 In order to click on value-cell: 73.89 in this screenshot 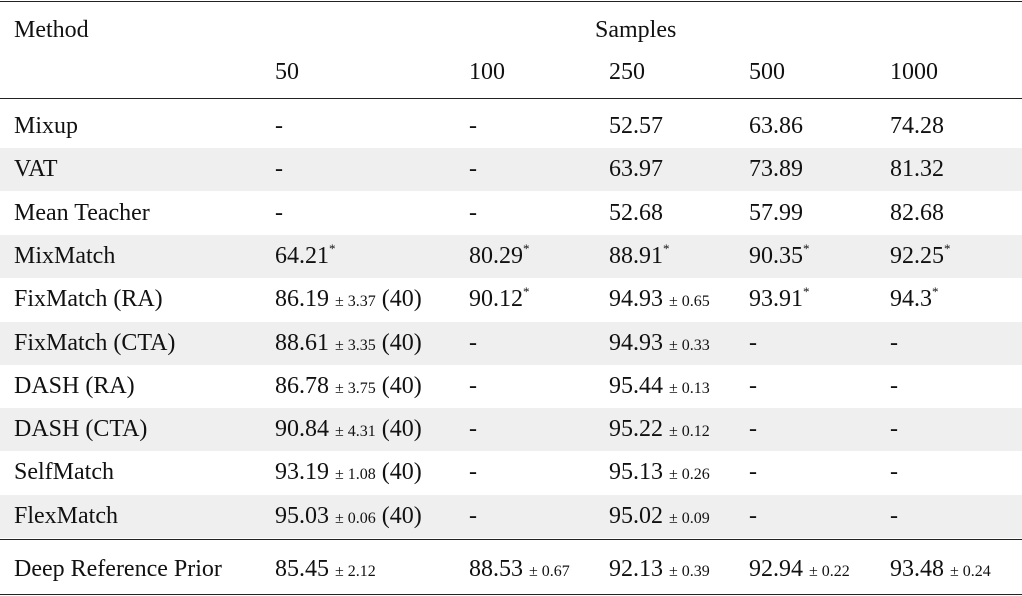, I will do `click(776, 169)`.